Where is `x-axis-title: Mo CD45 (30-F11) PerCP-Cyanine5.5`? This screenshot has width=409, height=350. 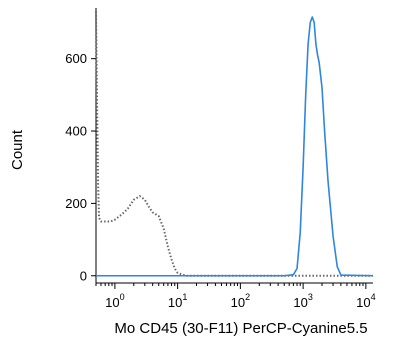
x-axis-title: Mo CD45 (30-F11) PerCP-Cyanine5.5 is located at coordinates (240, 328).